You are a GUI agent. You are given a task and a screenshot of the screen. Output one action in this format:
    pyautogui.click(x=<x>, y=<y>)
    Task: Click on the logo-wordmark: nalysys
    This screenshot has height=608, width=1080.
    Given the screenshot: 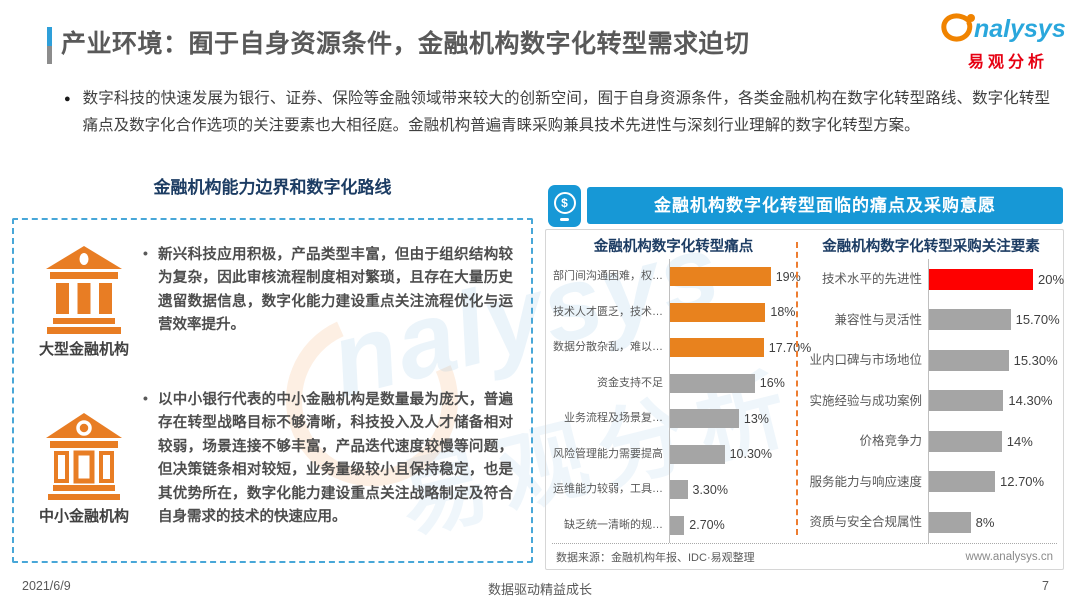 What is the action you would take?
    pyautogui.click(x=1004, y=29)
    